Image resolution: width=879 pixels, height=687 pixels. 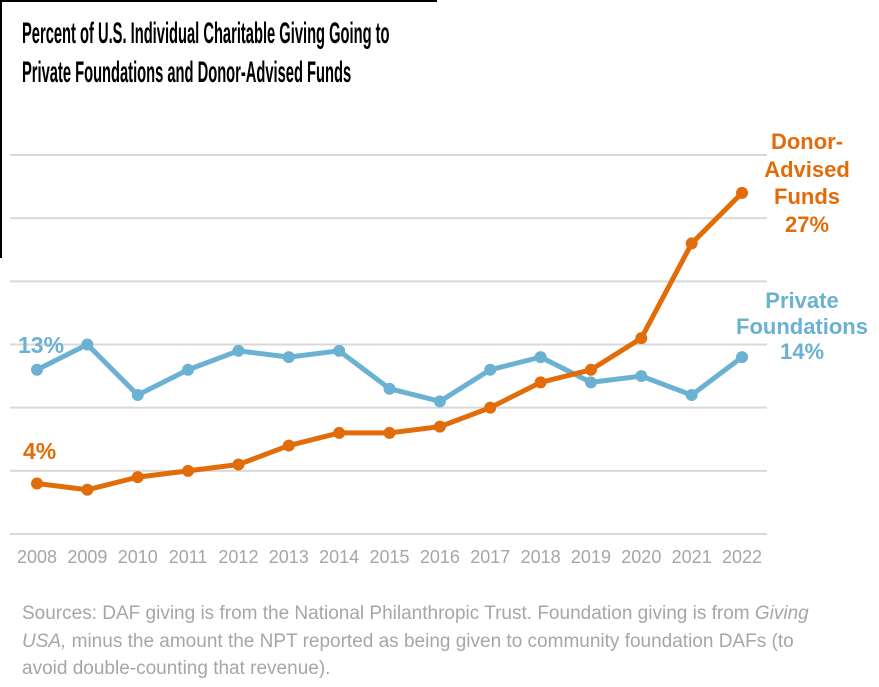 What do you see at coordinates (137, 395) in the screenshot?
I see `private-foundations-point-2010` at bounding box center [137, 395].